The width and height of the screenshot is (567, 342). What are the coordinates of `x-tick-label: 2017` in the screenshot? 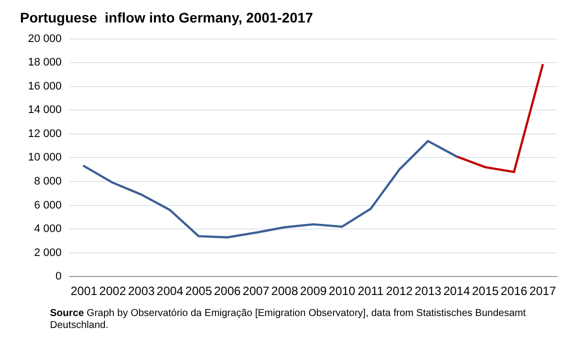 It's located at (542, 291).